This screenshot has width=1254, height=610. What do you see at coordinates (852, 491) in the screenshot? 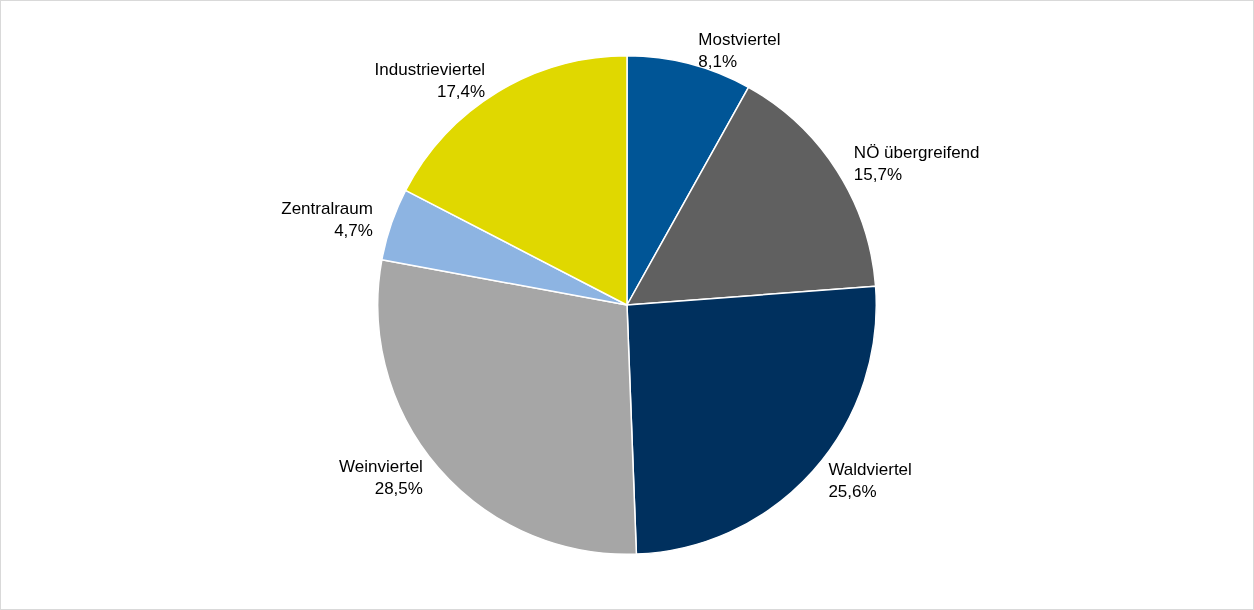
I see `data-label: 25,6%` at bounding box center [852, 491].